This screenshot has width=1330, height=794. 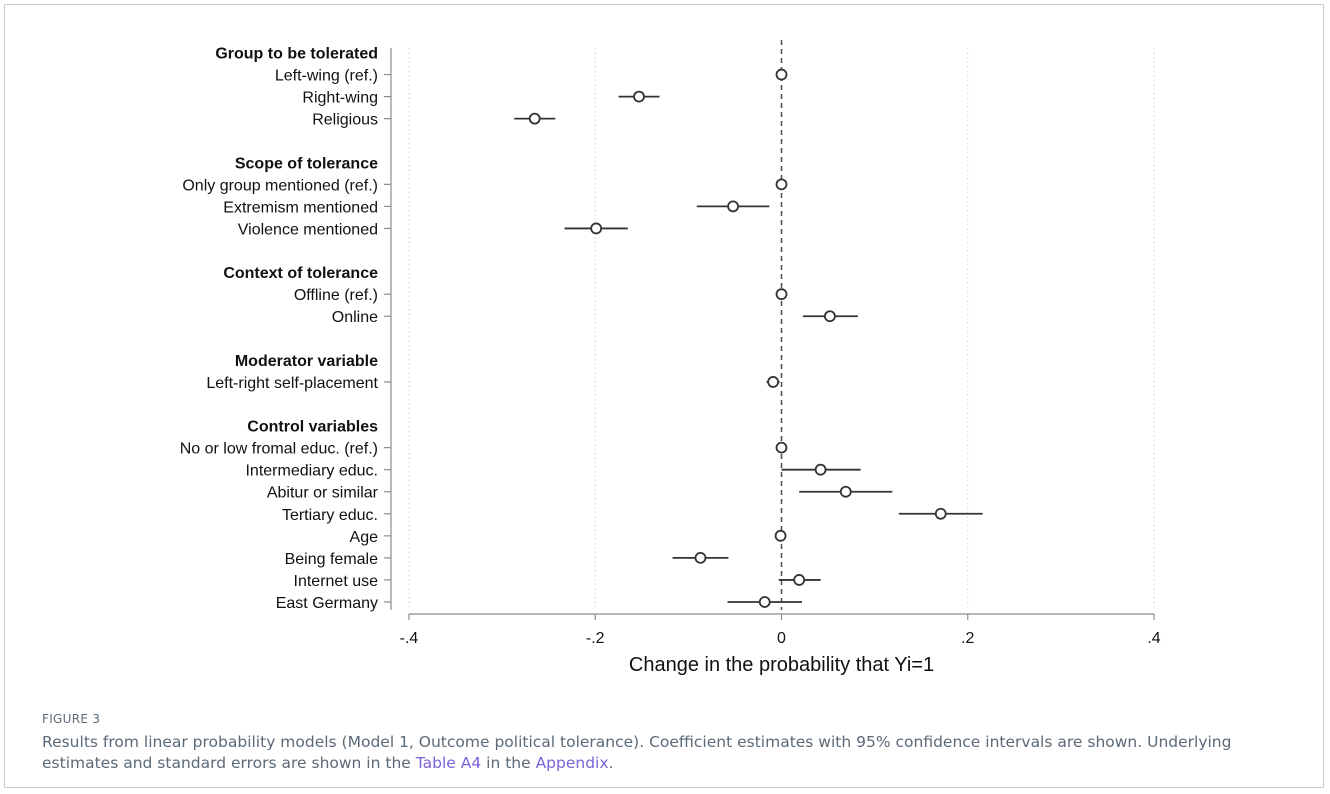 I want to click on row-label-21: Tertiary educ., so click(x=330, y=515).